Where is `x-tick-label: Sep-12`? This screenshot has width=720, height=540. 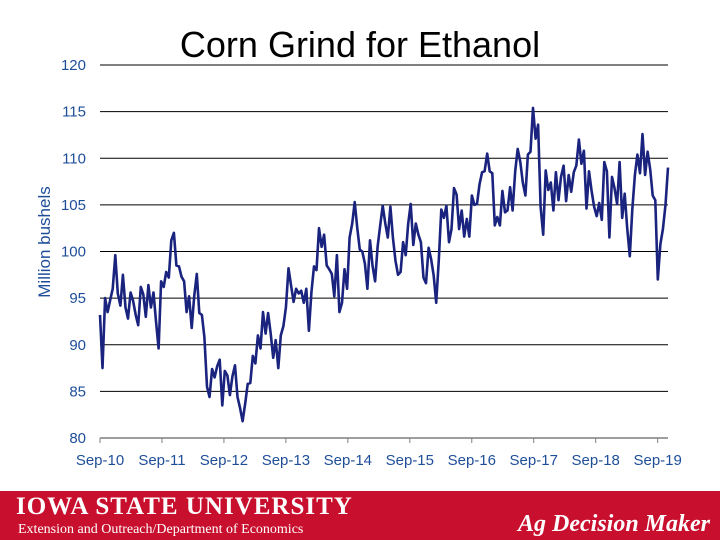 x-tick-label: Sep-12 is located at coordinates (224, 460).